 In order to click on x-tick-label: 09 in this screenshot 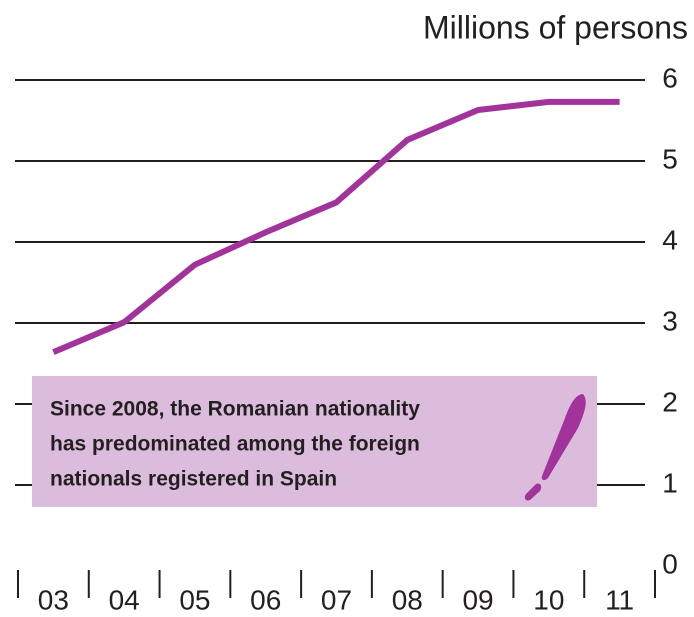, I will do `click(477, 599)`.